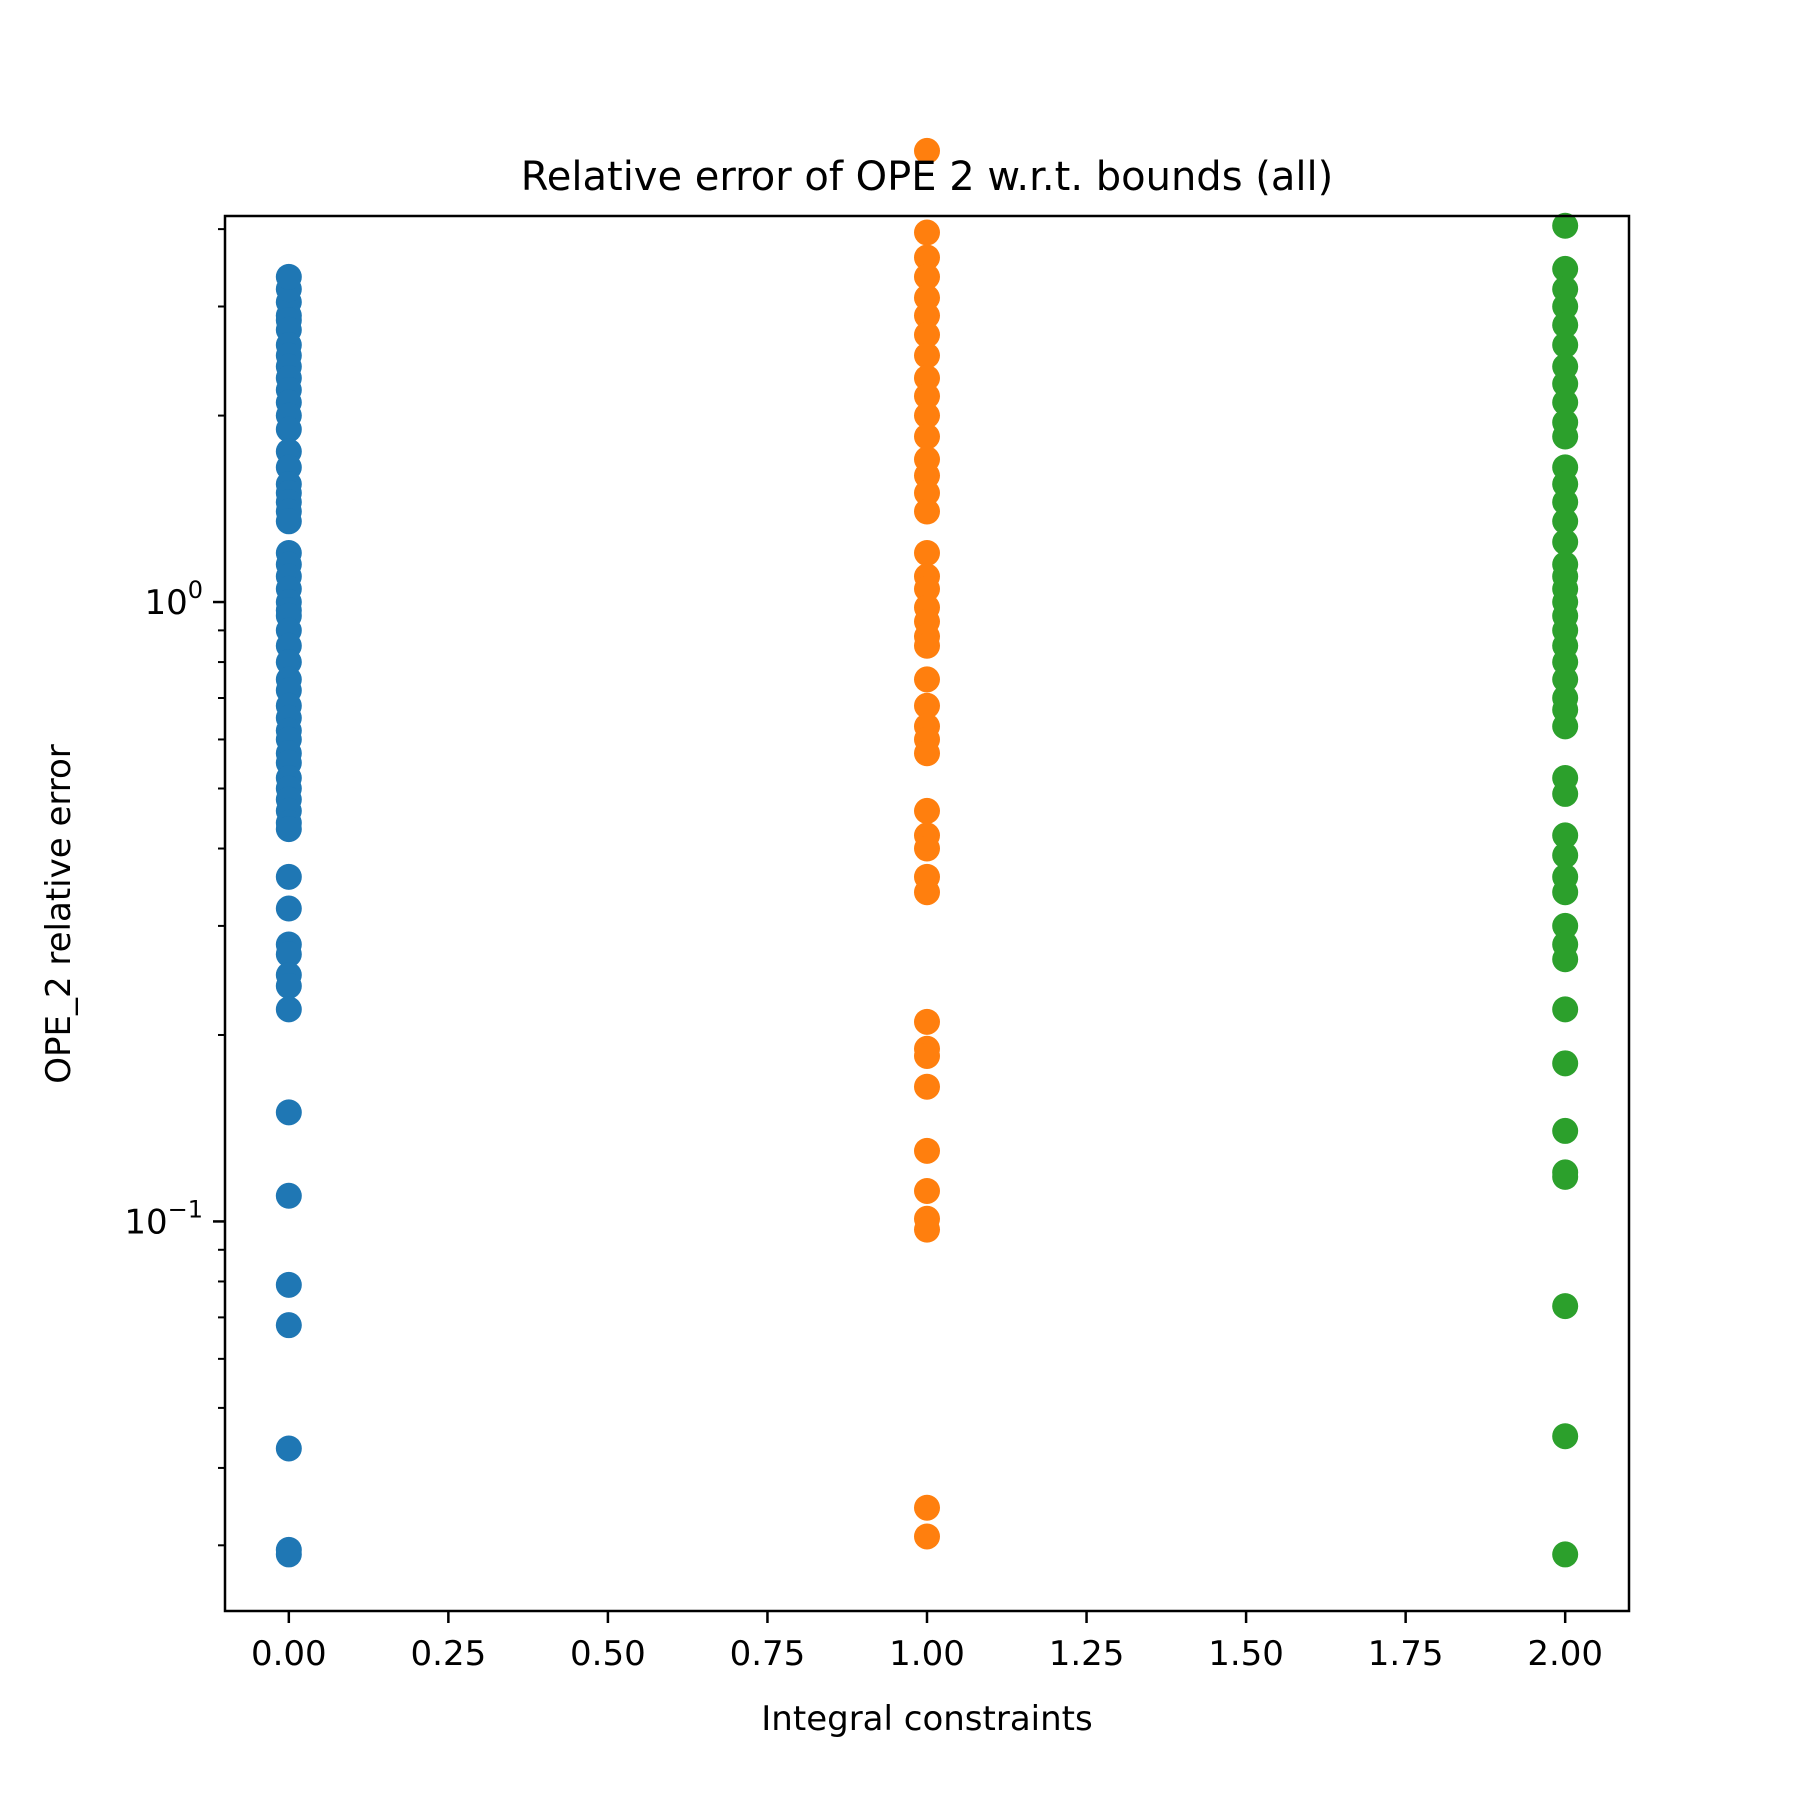 This screenshot has height=1800, width=1800. Describe the element at coordinates (608, 1654) in the screenshot. I see `x-tick-label: 0.50` at that location.